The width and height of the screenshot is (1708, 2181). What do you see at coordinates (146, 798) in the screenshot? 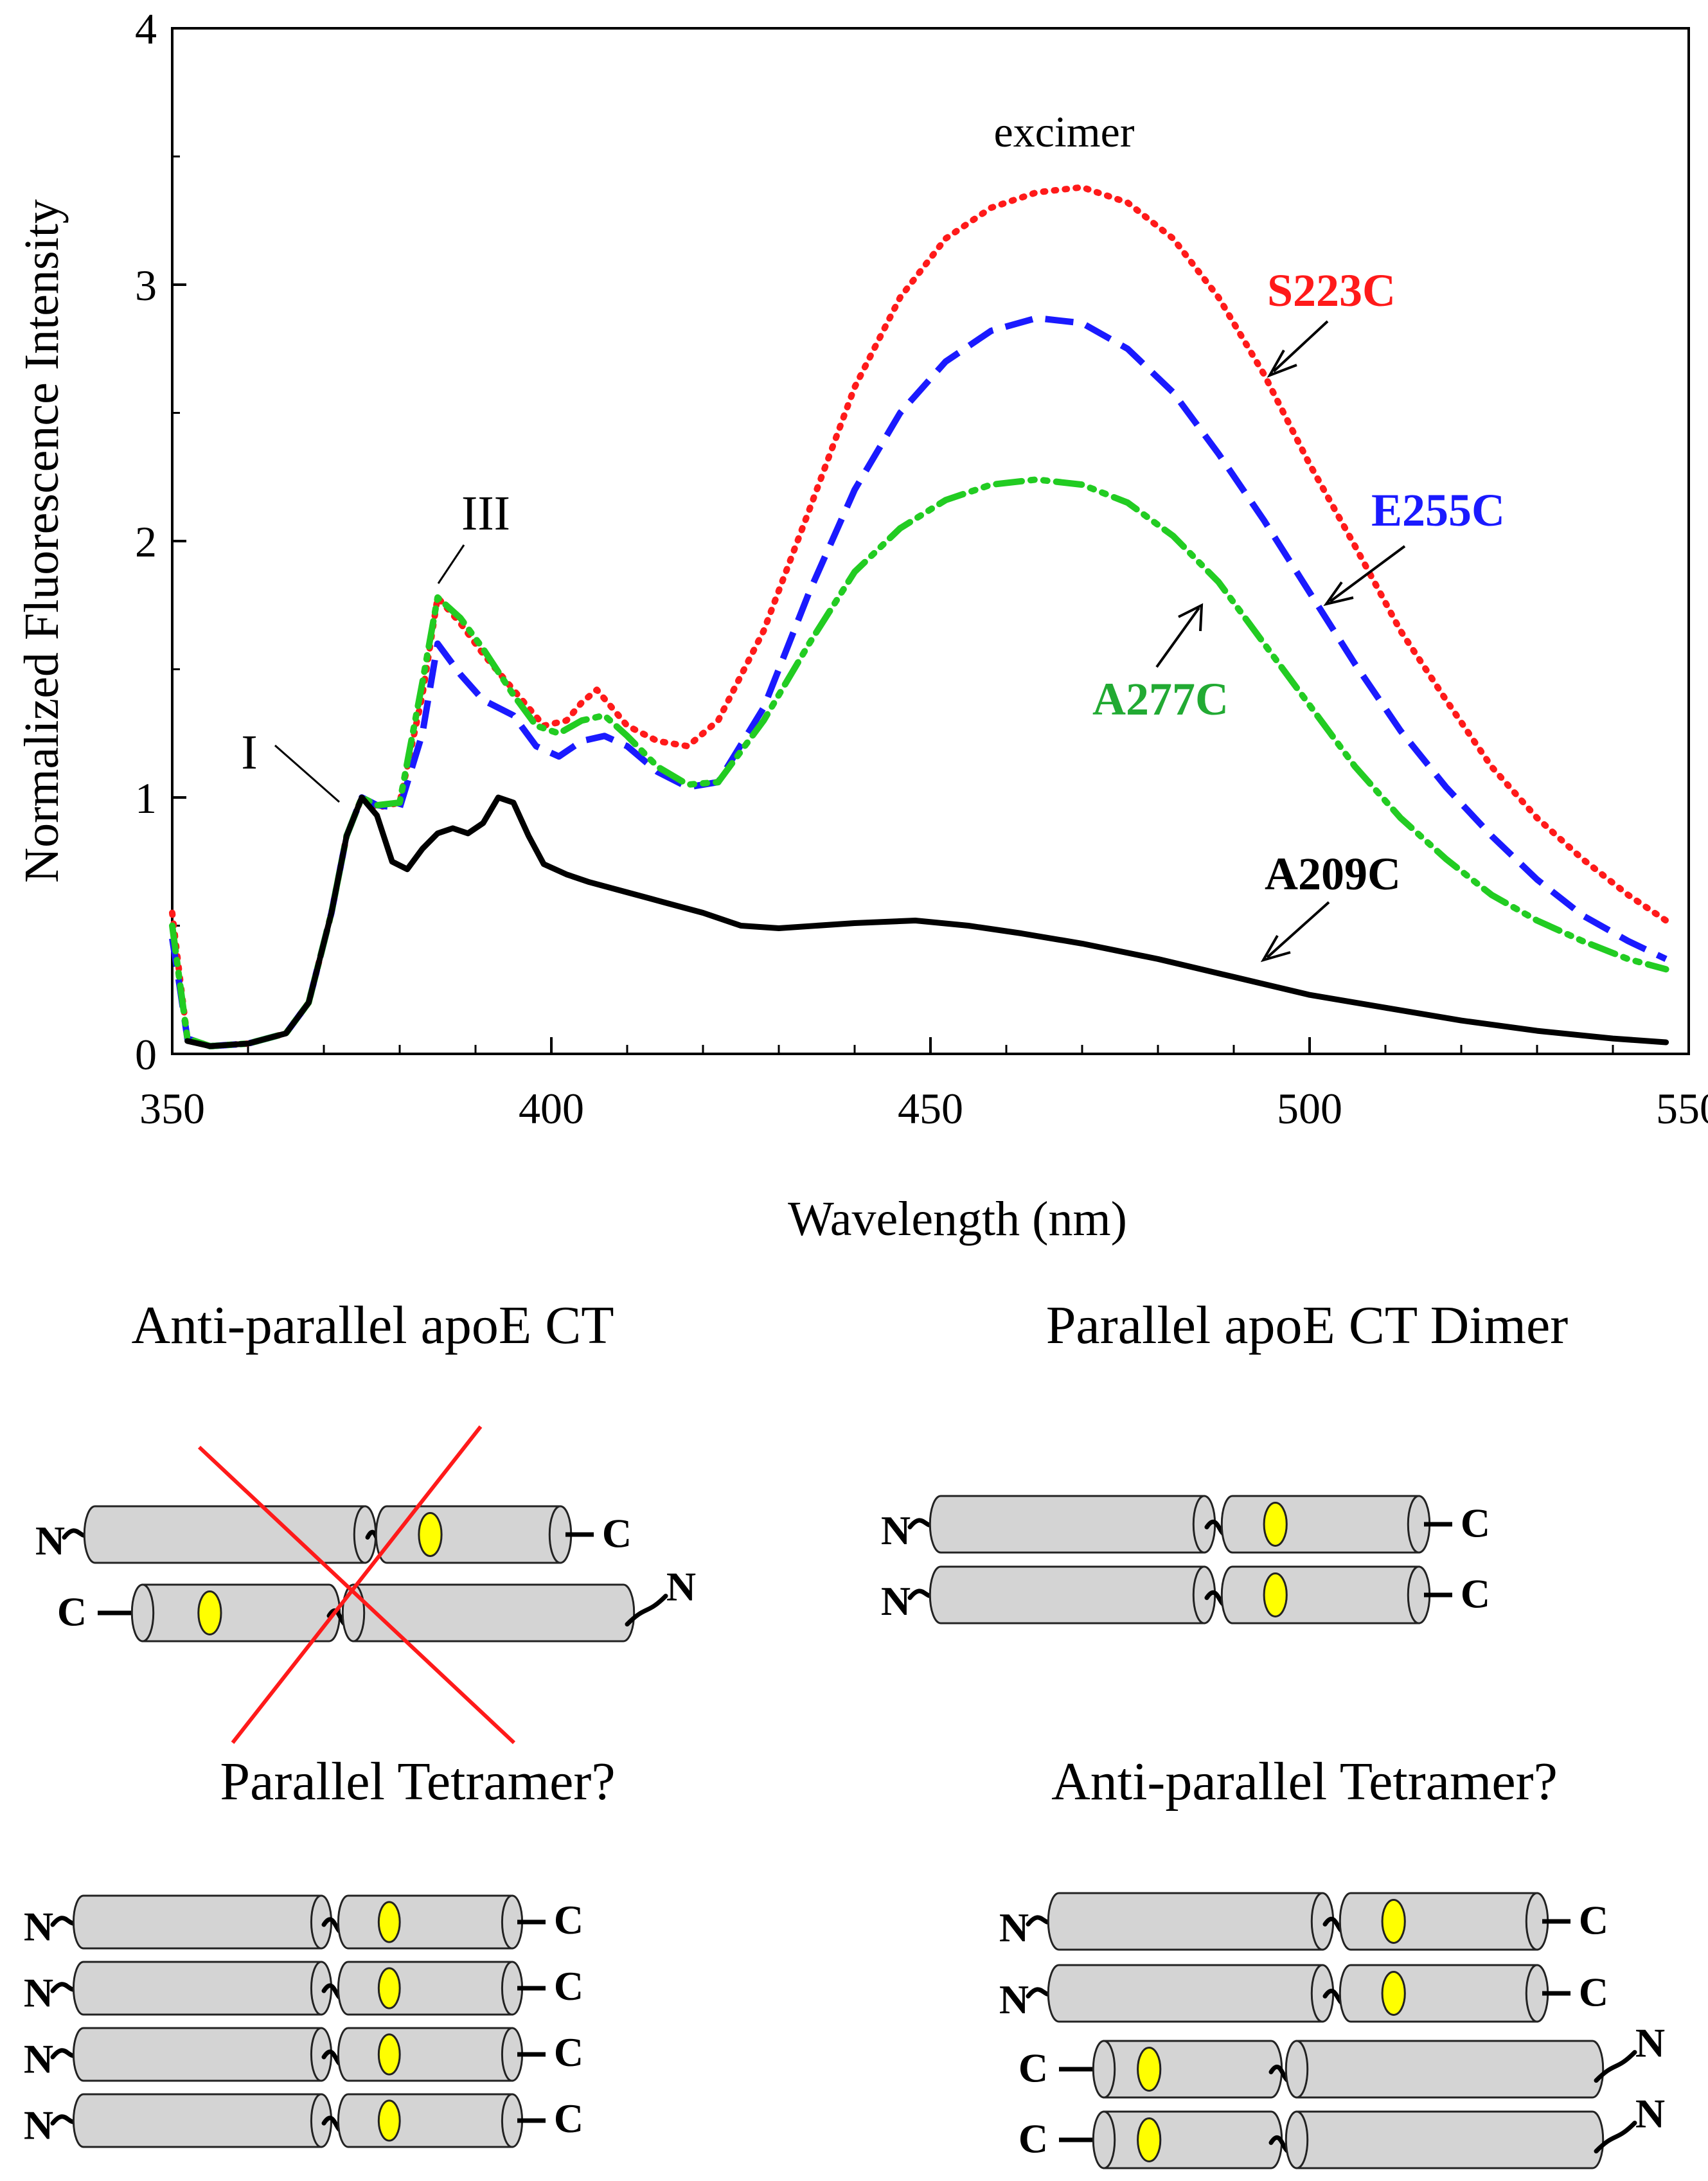
I see `y-tick-label: 1` at bounding box center [146, 798].